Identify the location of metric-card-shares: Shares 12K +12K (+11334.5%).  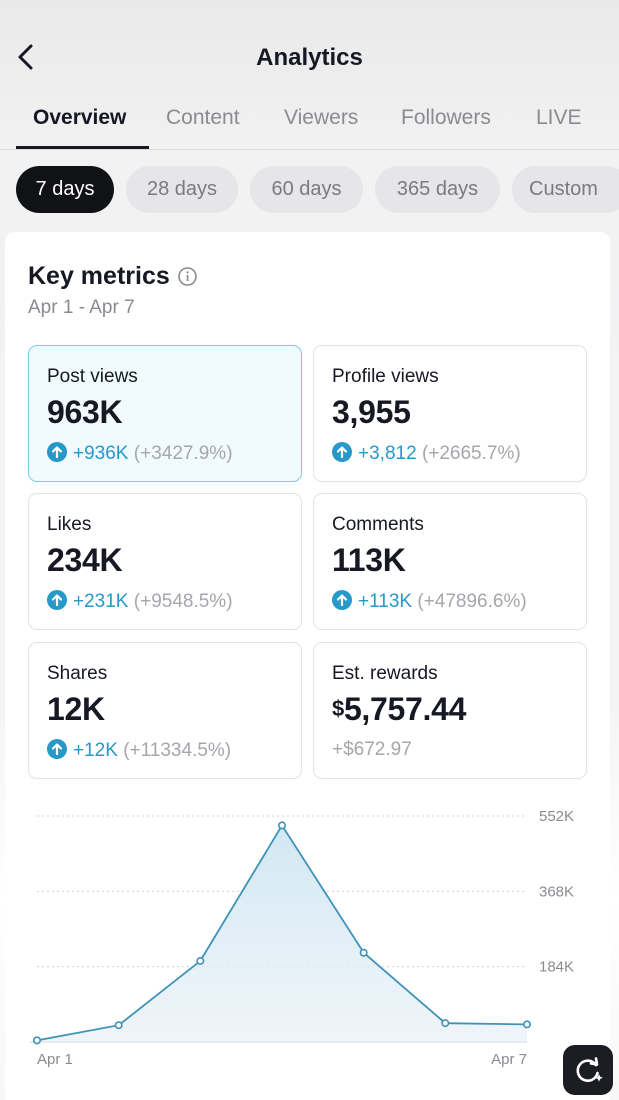
(165, 710).